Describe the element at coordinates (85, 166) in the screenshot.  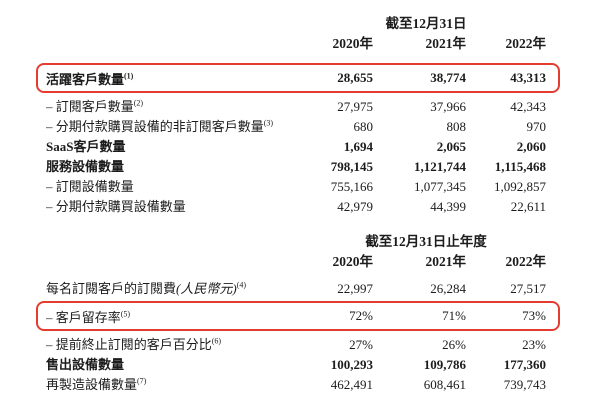
I see `row-label: 服務設備數量` at that location.